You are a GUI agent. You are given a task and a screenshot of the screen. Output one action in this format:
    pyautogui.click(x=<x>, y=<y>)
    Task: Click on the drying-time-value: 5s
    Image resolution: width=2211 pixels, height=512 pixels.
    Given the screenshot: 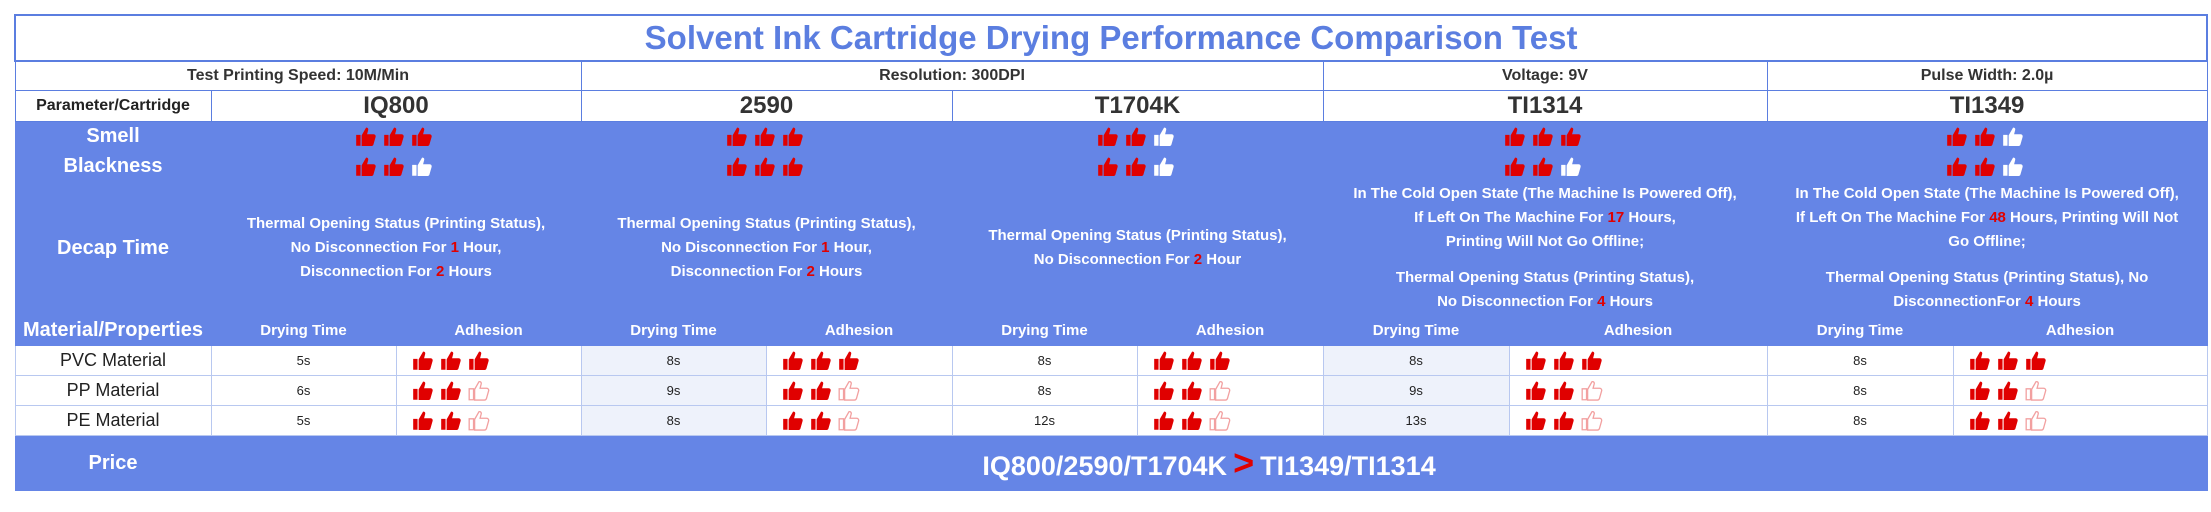 What is the action you would take?
    pyautogui.click(x=303, y=360)
    